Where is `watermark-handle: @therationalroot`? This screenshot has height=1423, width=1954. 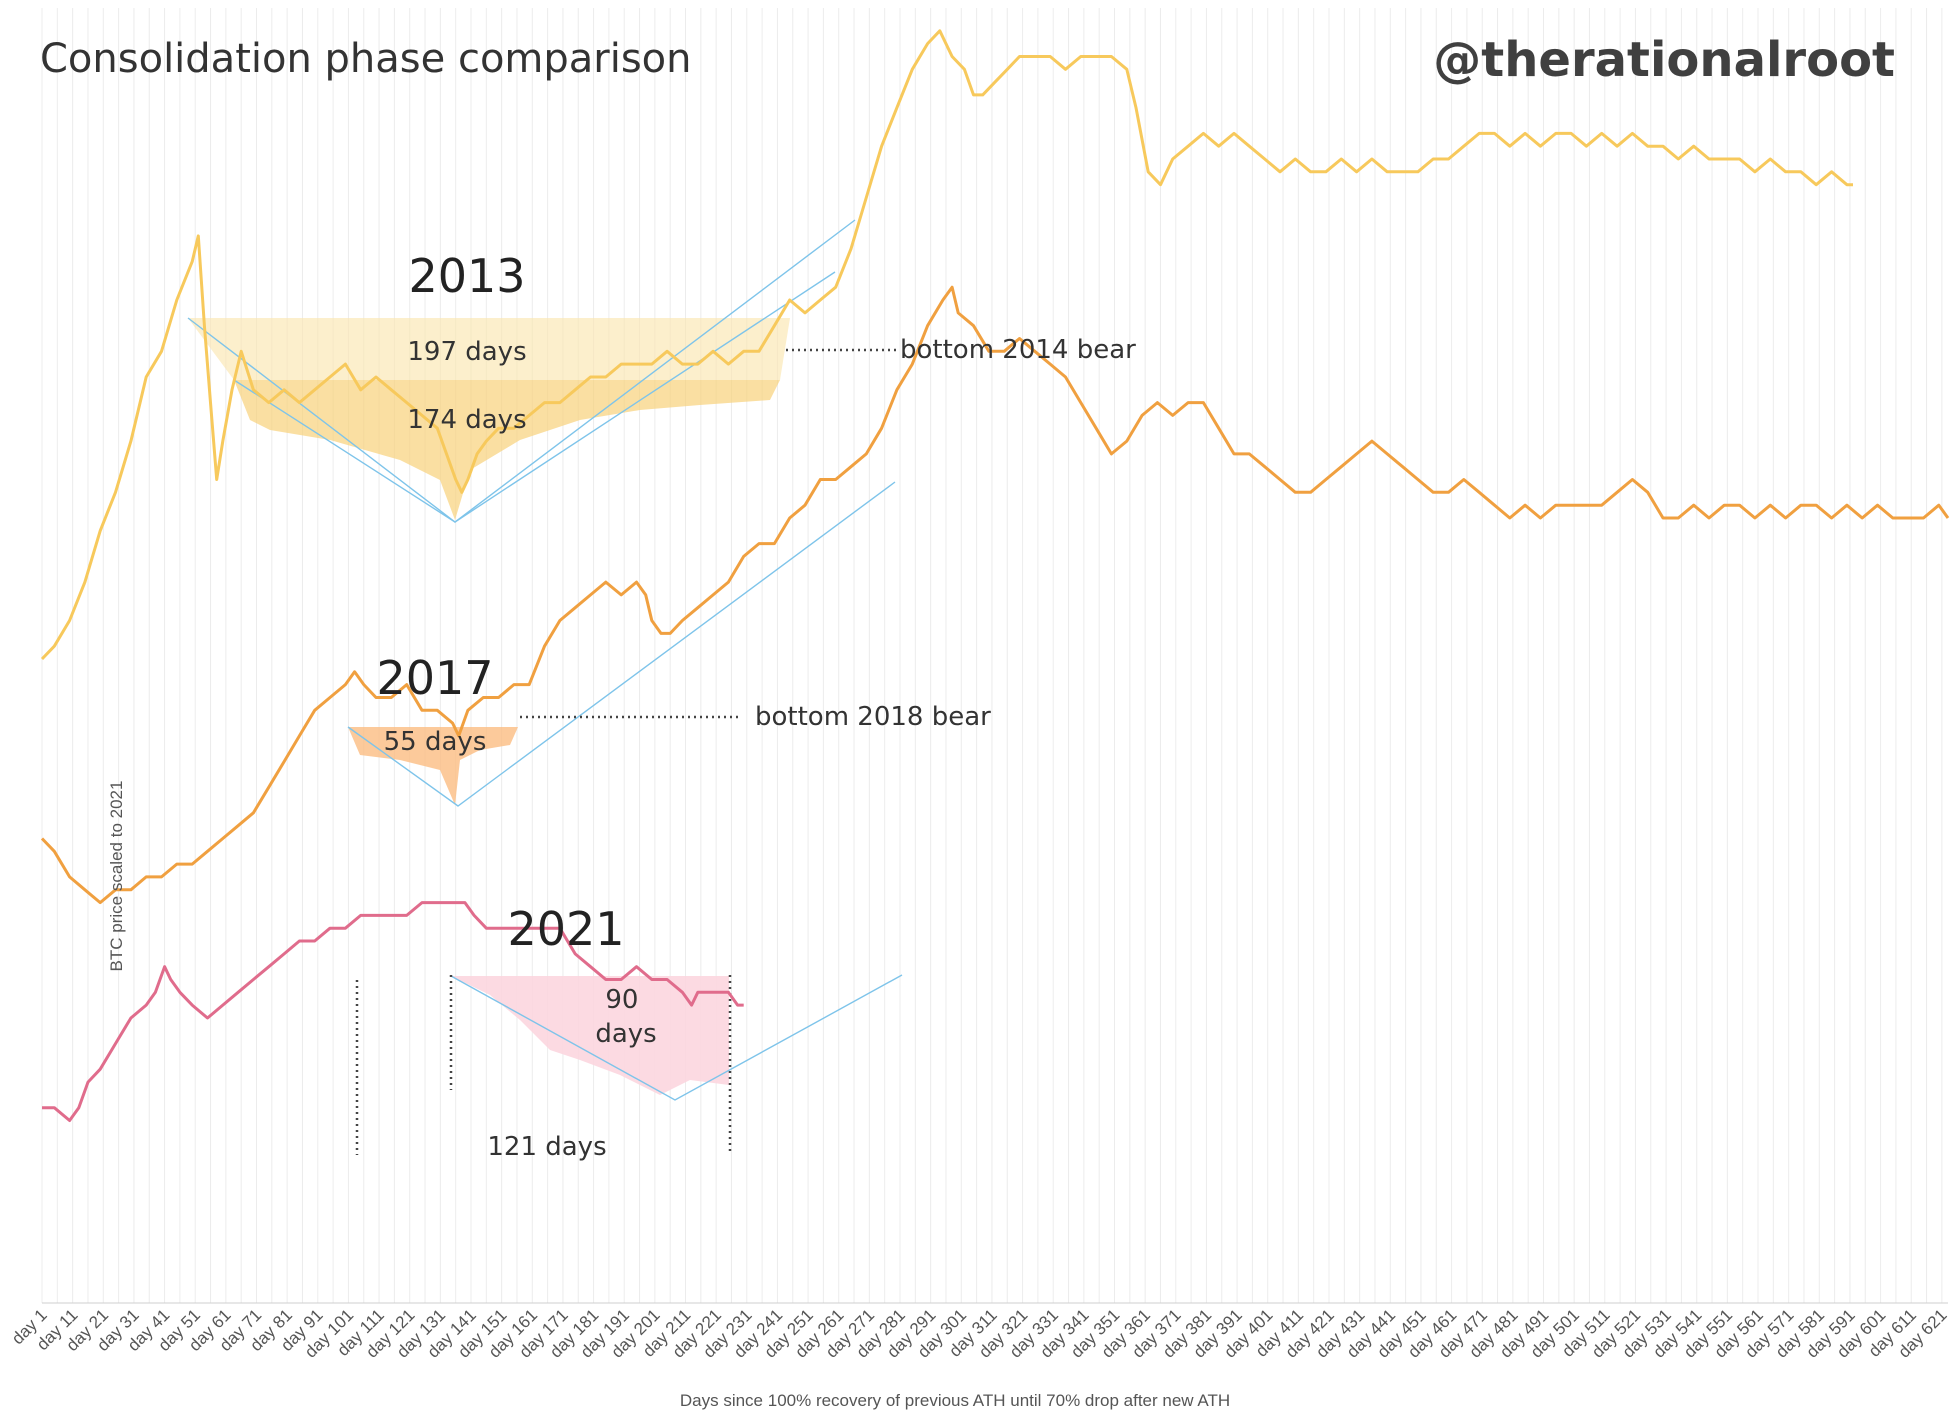 watermark-handle: @therationalroot is located at coordinates (1664, 60).